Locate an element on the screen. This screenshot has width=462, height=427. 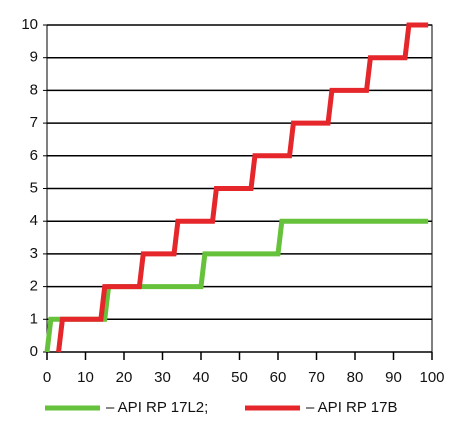
y-tick-label: 8 is located at coordinates (34, 89).